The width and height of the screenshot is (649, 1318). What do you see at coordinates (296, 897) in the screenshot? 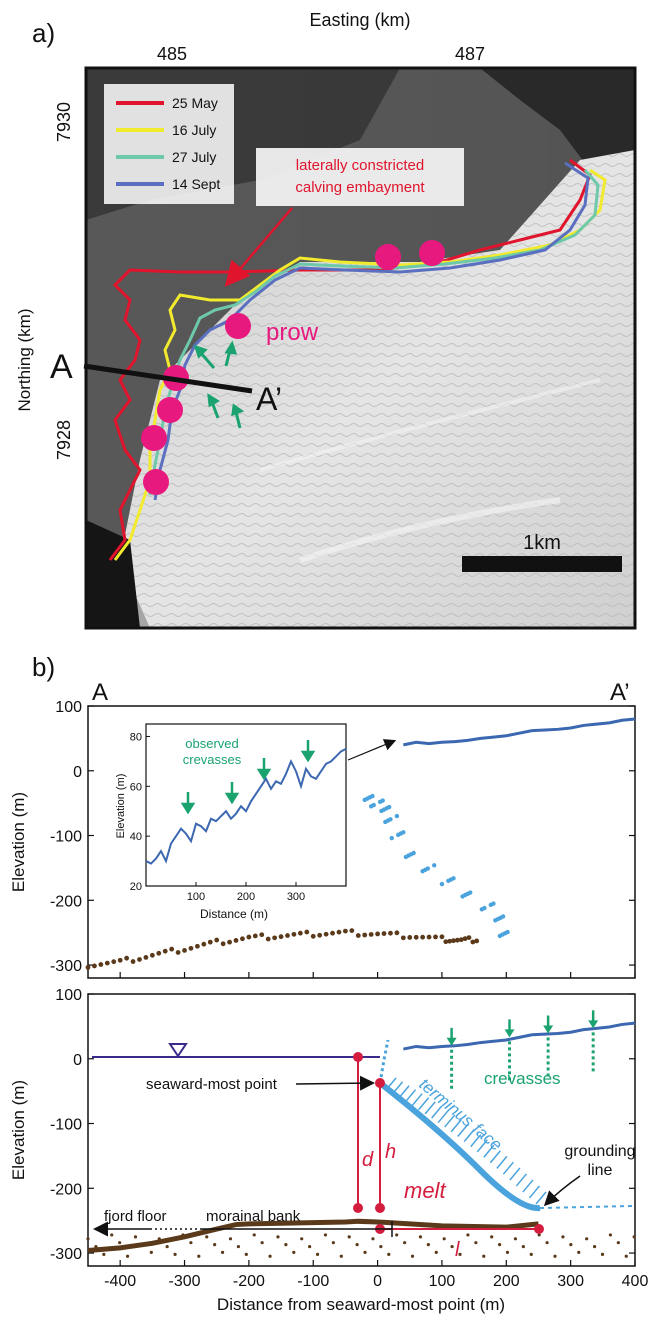
I see `inset-x-tick-label: 300` at bounding box center [296, 897].